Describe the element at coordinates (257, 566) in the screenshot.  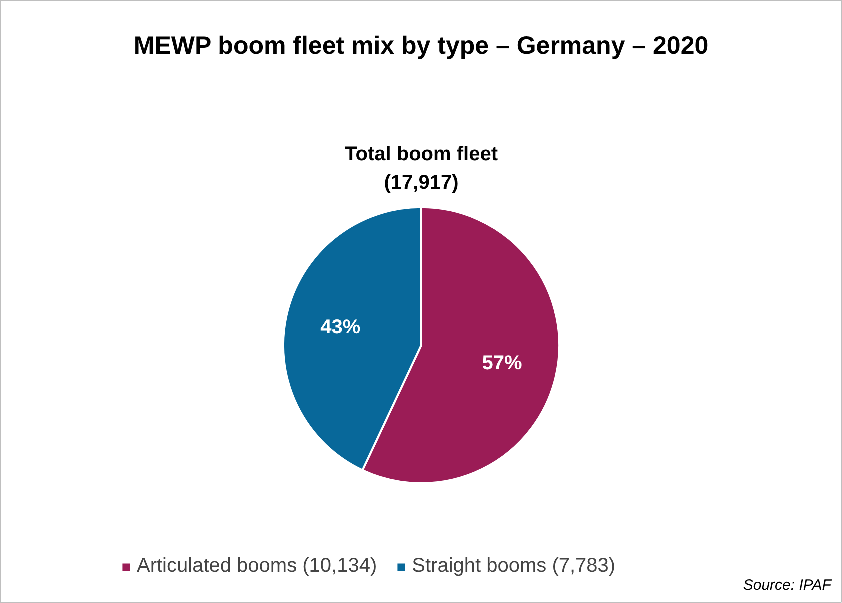
I see `legend-label: Articulated booms (10,134)` at that location.